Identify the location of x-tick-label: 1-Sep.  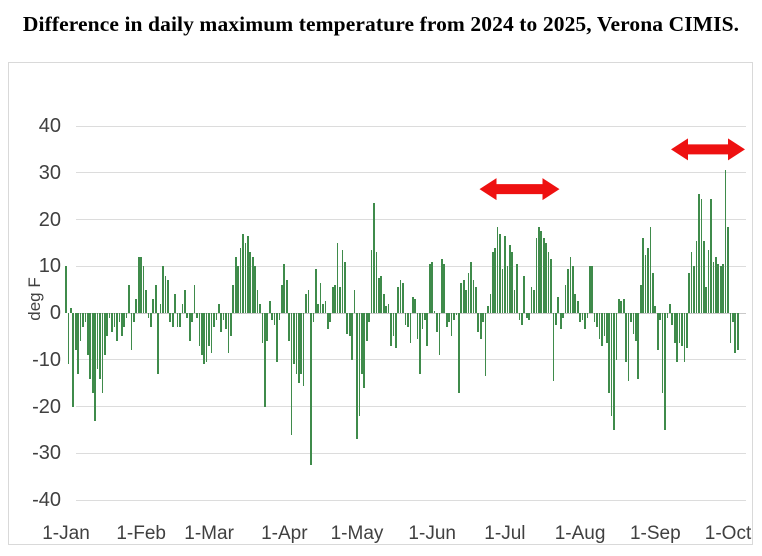
(655, 533).